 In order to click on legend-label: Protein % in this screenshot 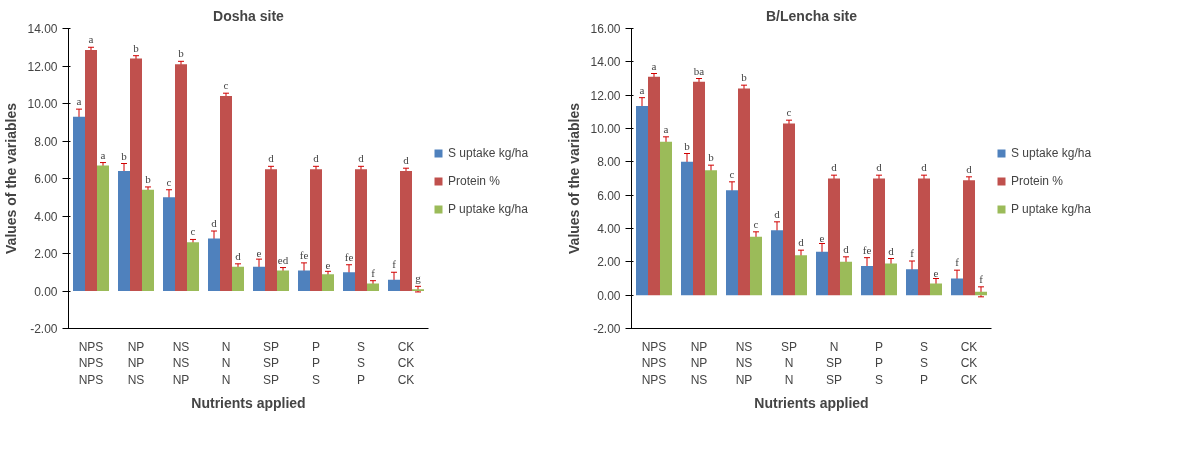, I will do `click(1037, 181)`.